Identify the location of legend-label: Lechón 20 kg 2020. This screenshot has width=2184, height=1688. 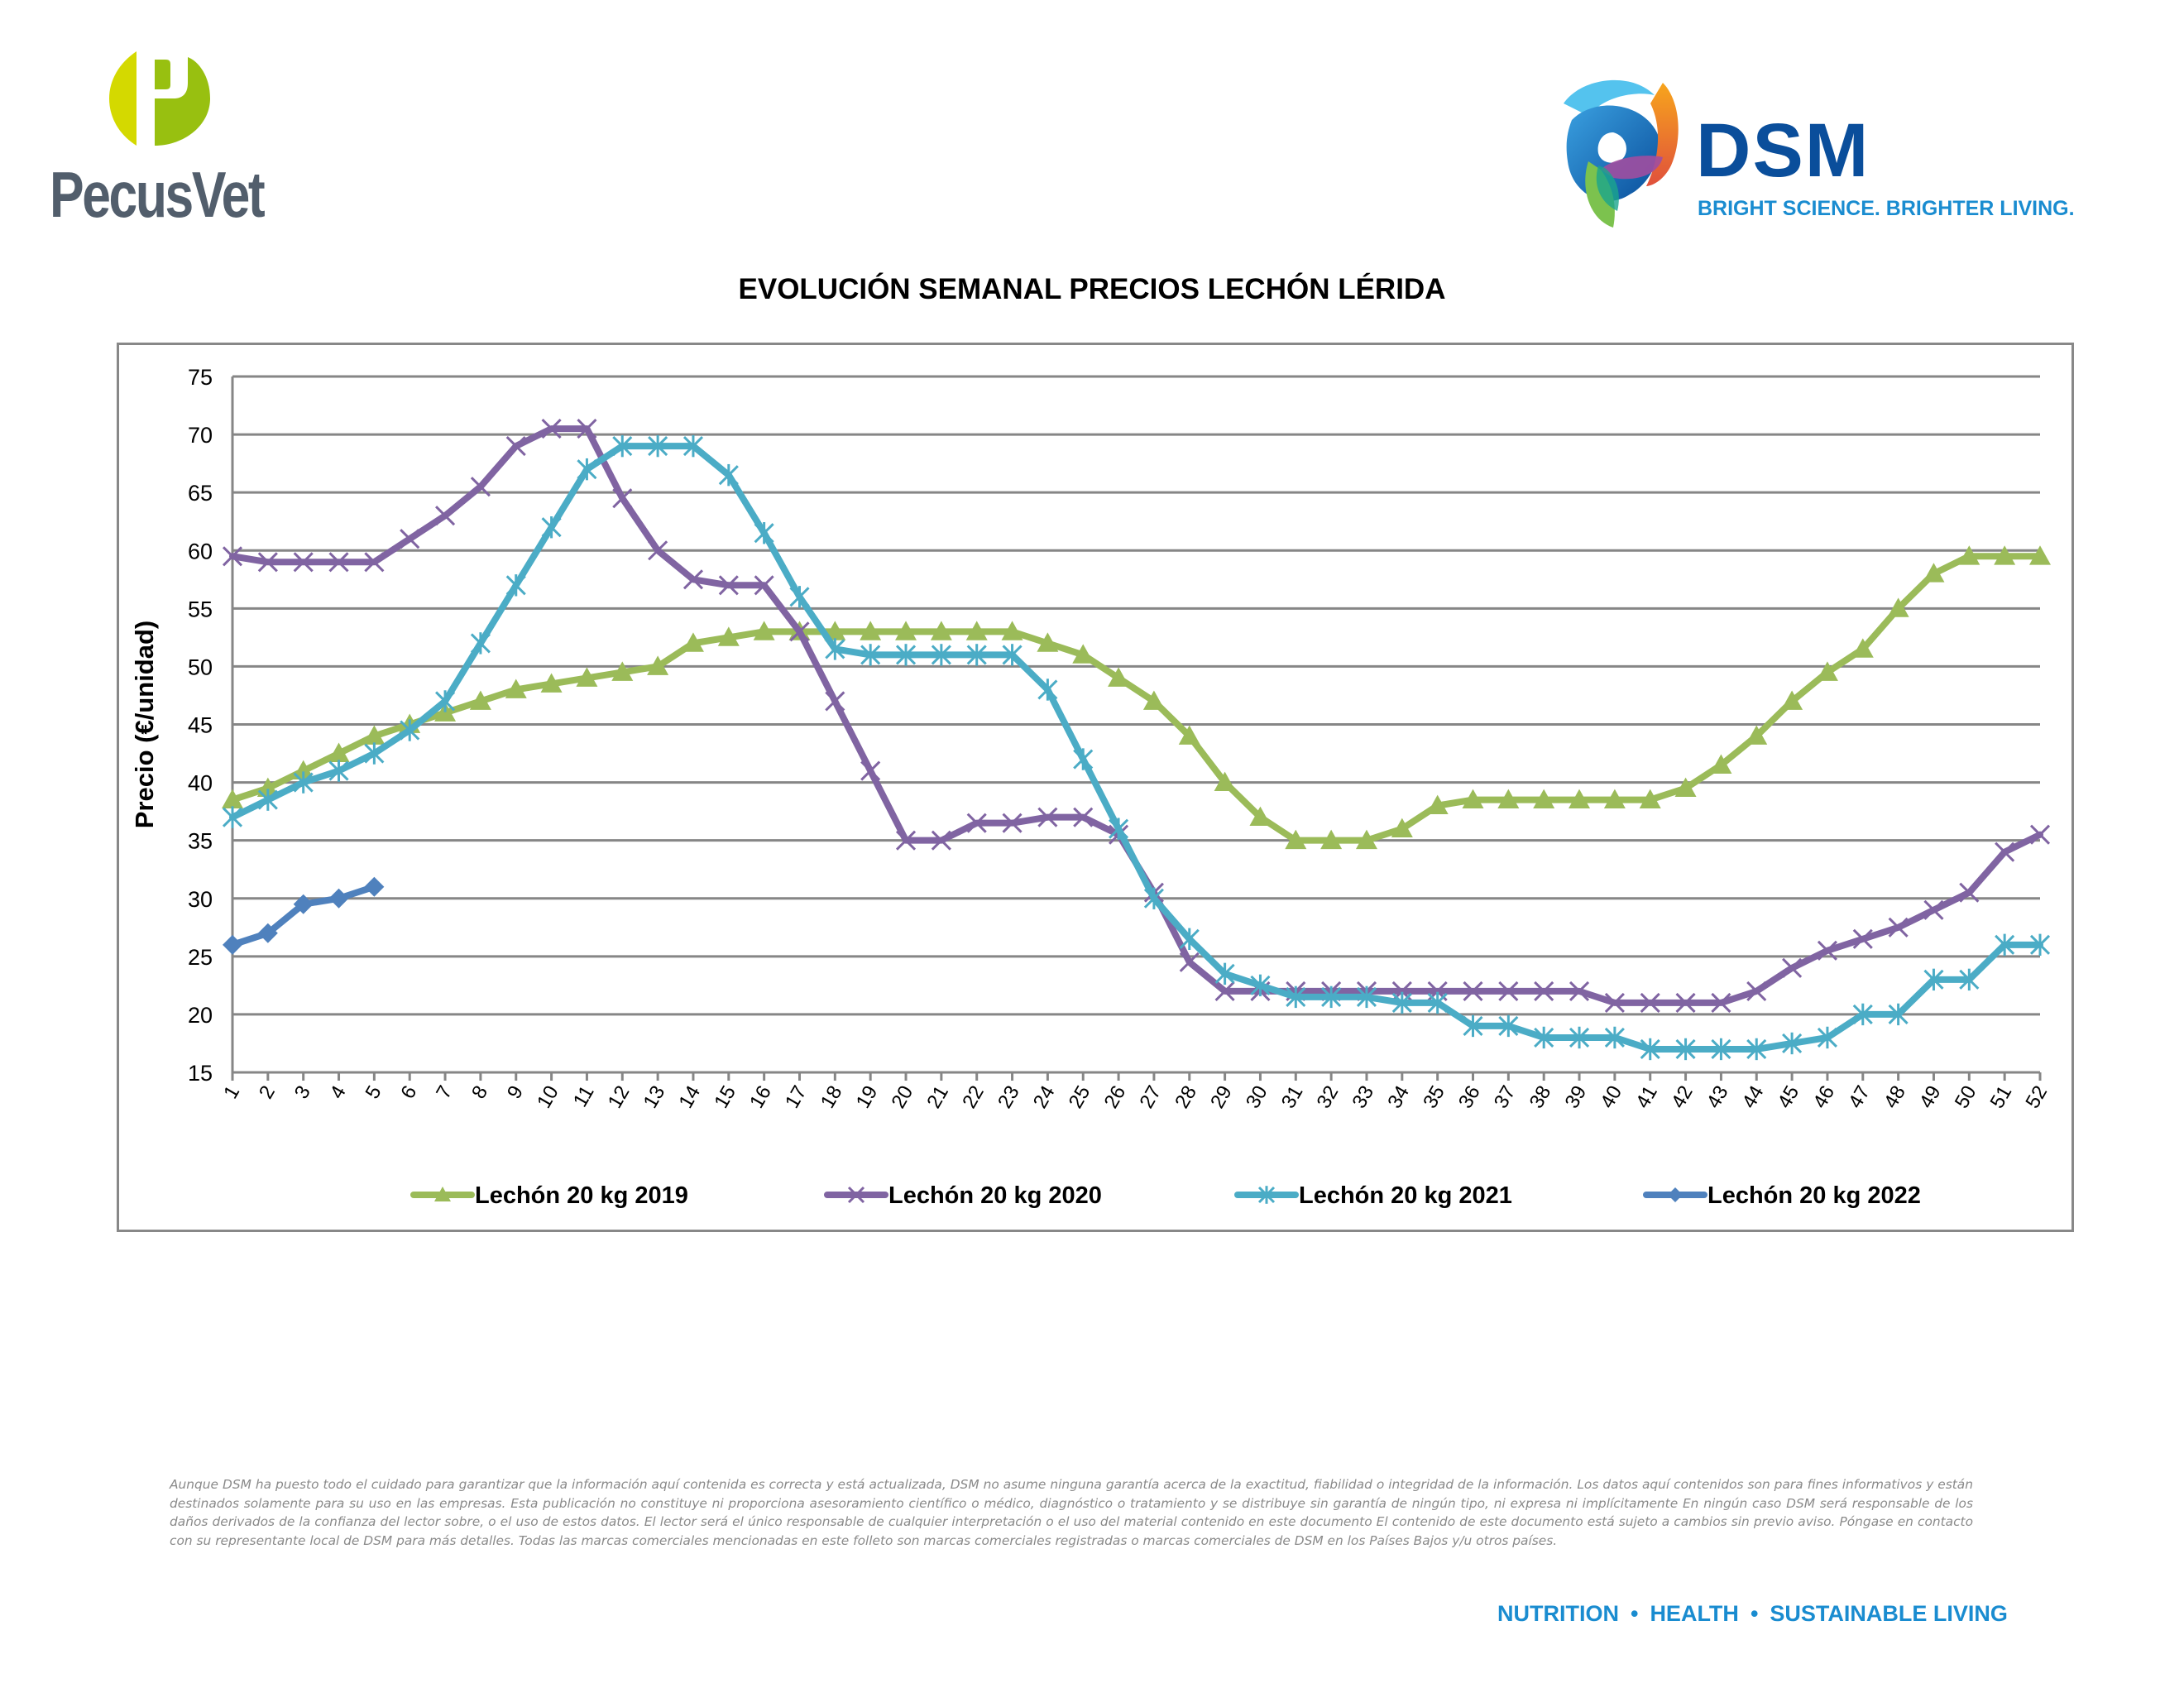
(995, 1195).